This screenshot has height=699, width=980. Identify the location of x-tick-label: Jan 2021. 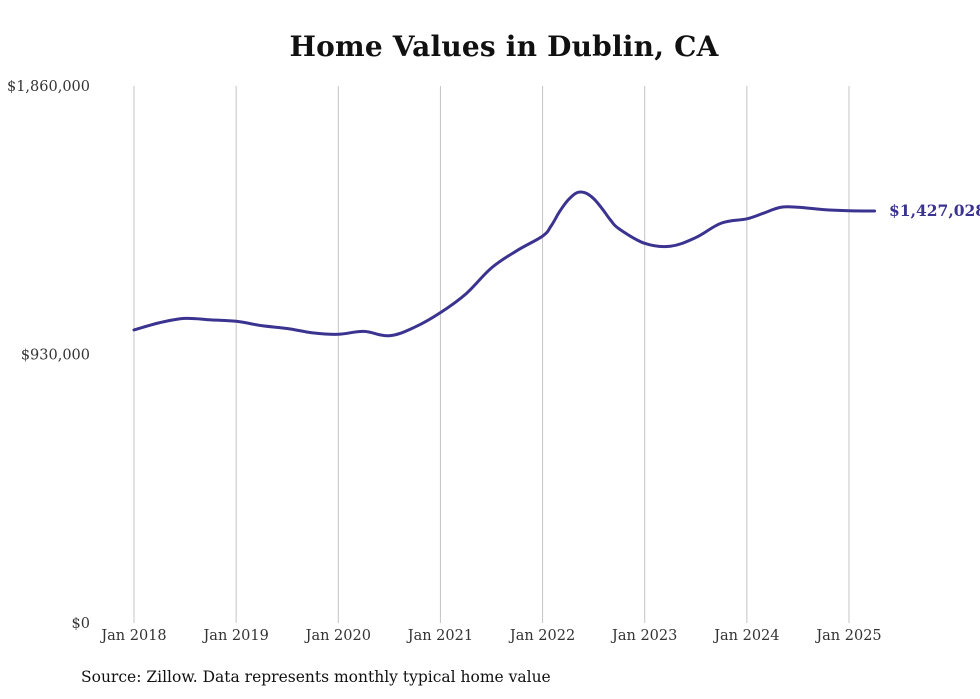
(439, 636).